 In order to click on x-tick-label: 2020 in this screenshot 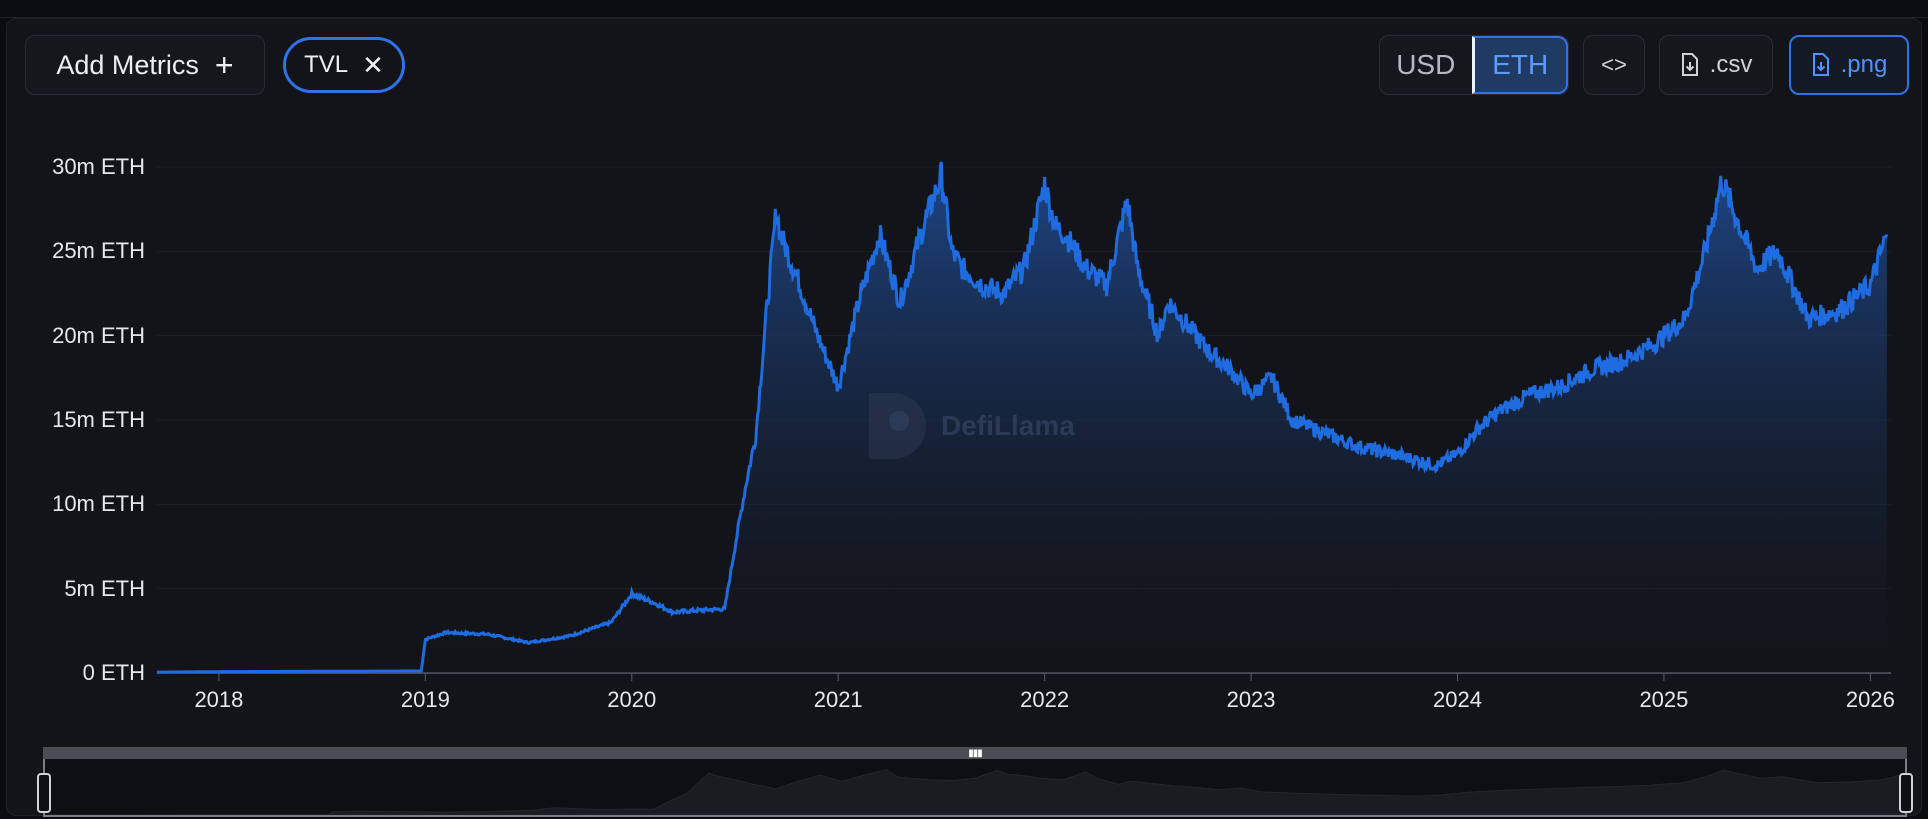, I will do `click(632, 699)`.